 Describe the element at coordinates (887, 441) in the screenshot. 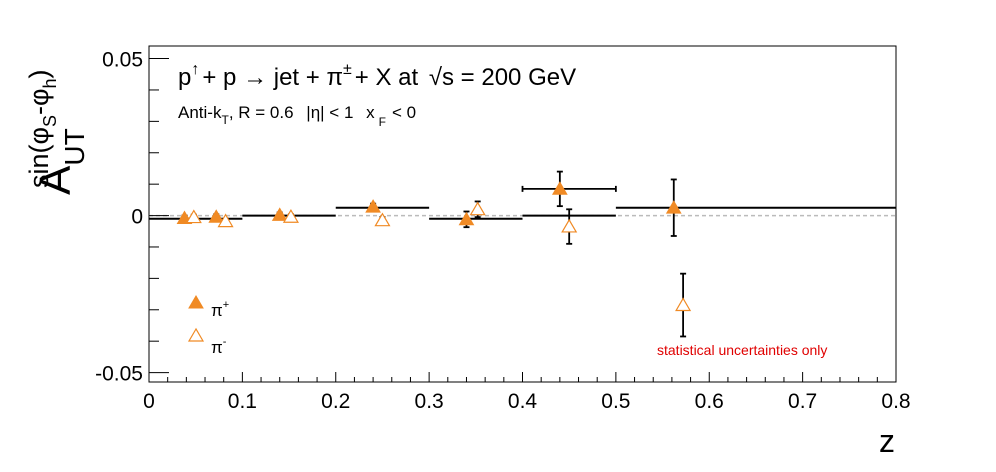

I see `x-axis-label: z` at that location.